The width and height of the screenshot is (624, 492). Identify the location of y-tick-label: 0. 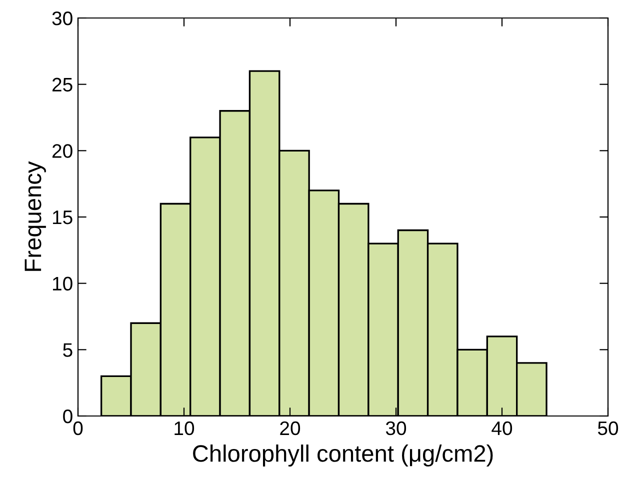
(67, 416).